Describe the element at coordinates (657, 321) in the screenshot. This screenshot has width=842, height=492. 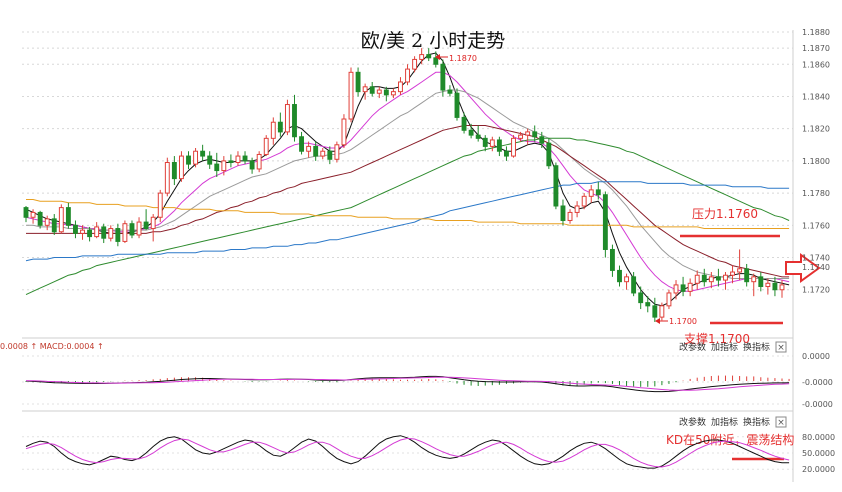
I see `low-marker-arrow` at that location.